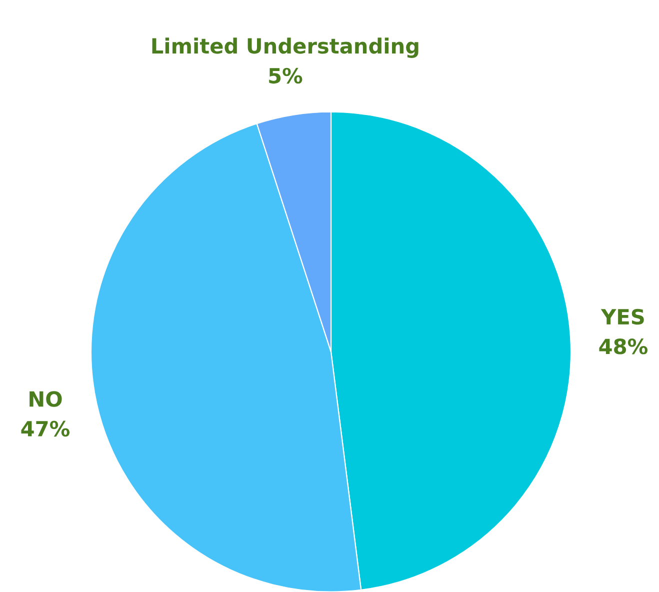 This screenshot has width=659, height=592. What do you see at coordinates (46, 399) in the screenshot?
I see `slice-label: NO` at bounding box center [46, 399].